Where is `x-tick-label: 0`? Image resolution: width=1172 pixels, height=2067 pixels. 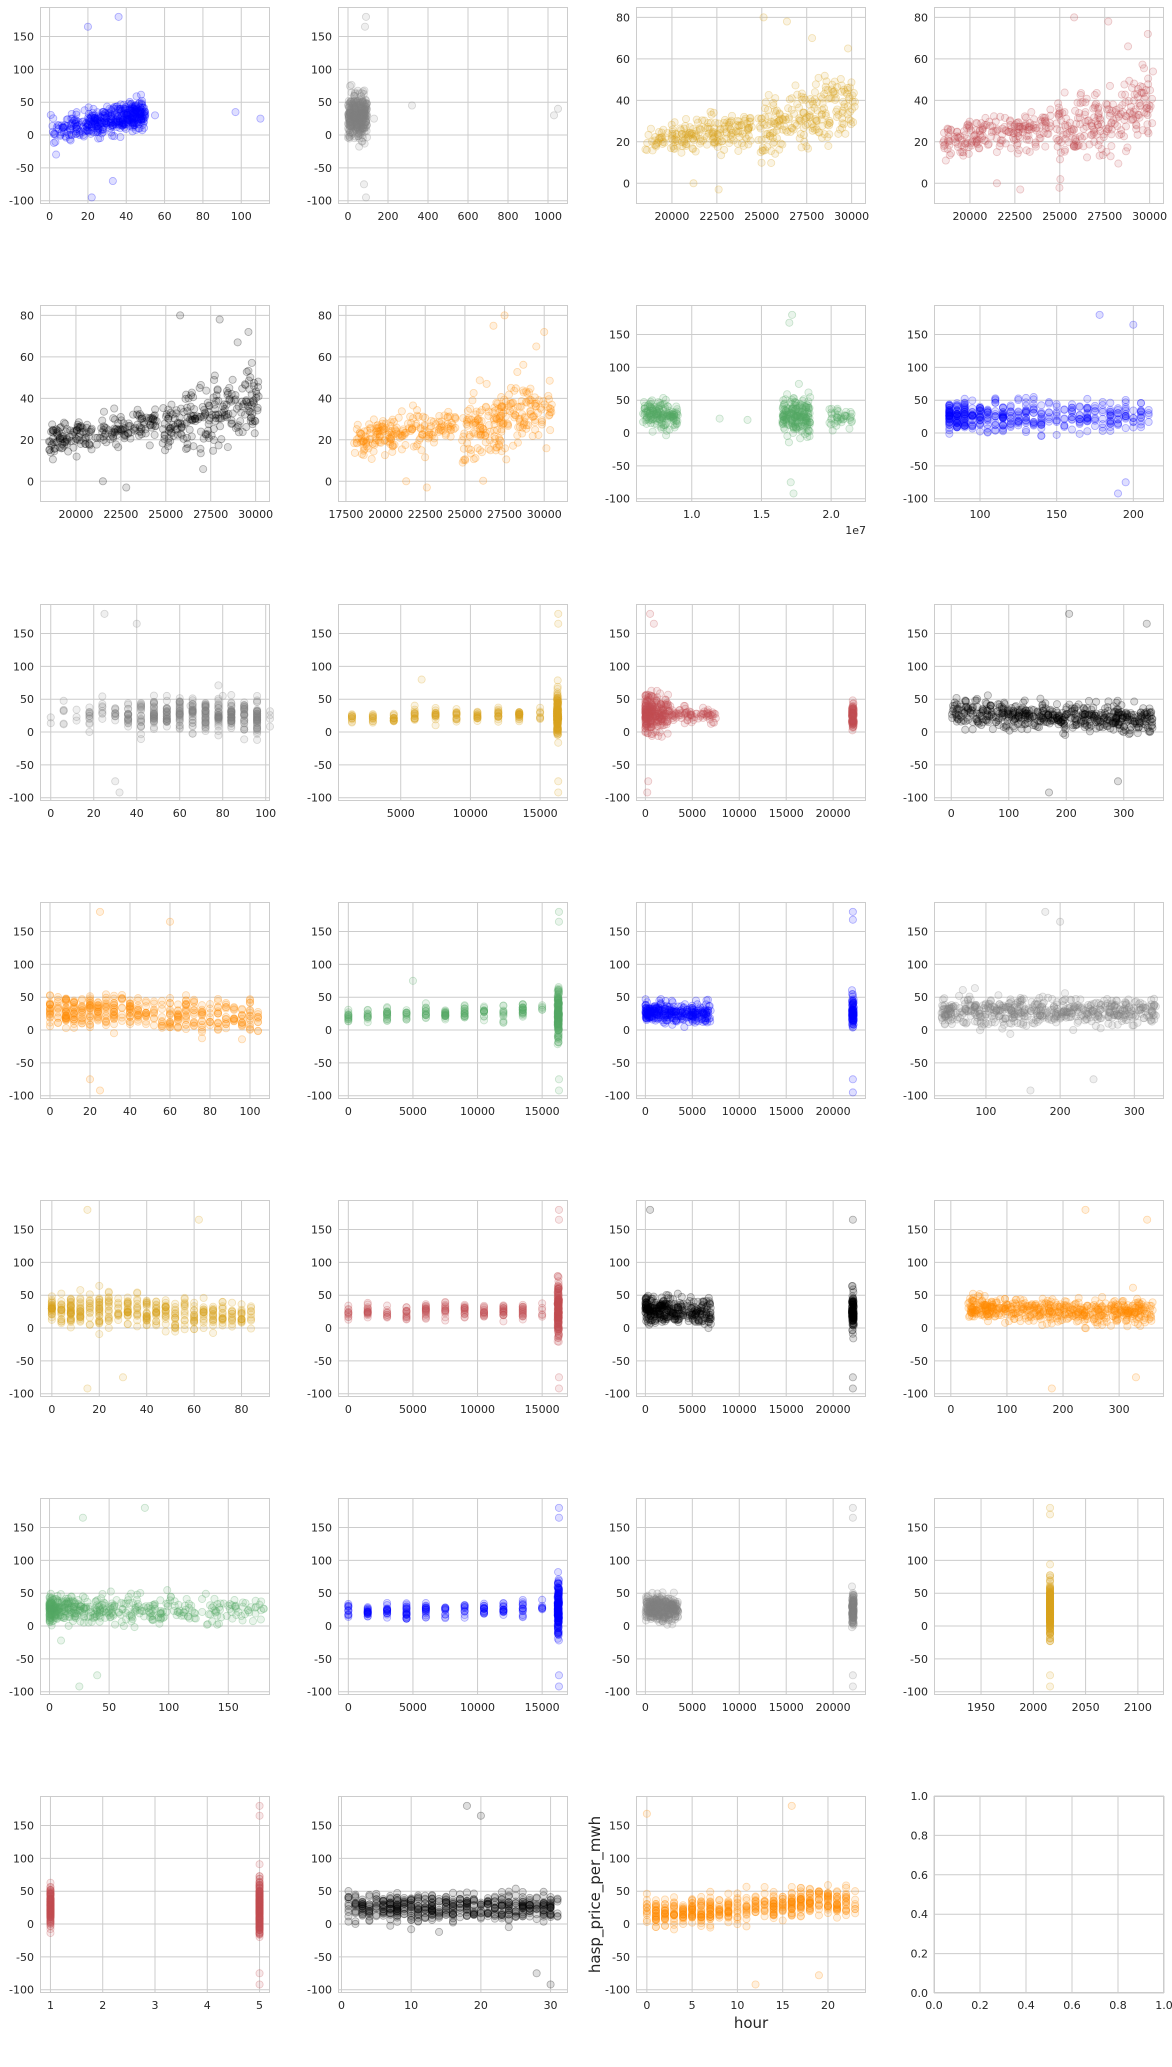 x-tick-label: 0 is located at coordinates (348, 216).